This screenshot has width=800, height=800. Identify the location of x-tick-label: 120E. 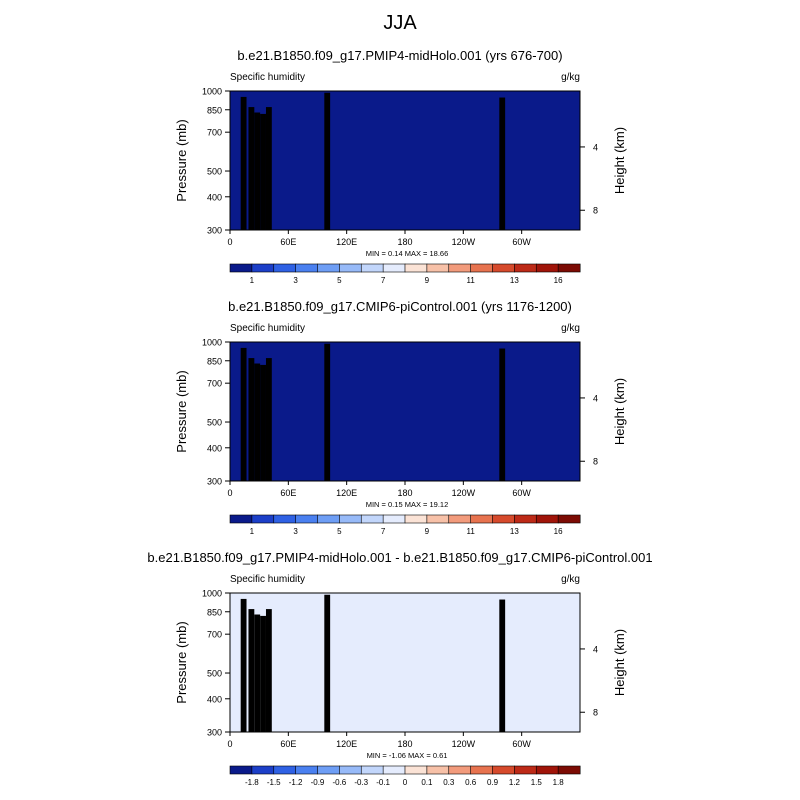
(346, 242).